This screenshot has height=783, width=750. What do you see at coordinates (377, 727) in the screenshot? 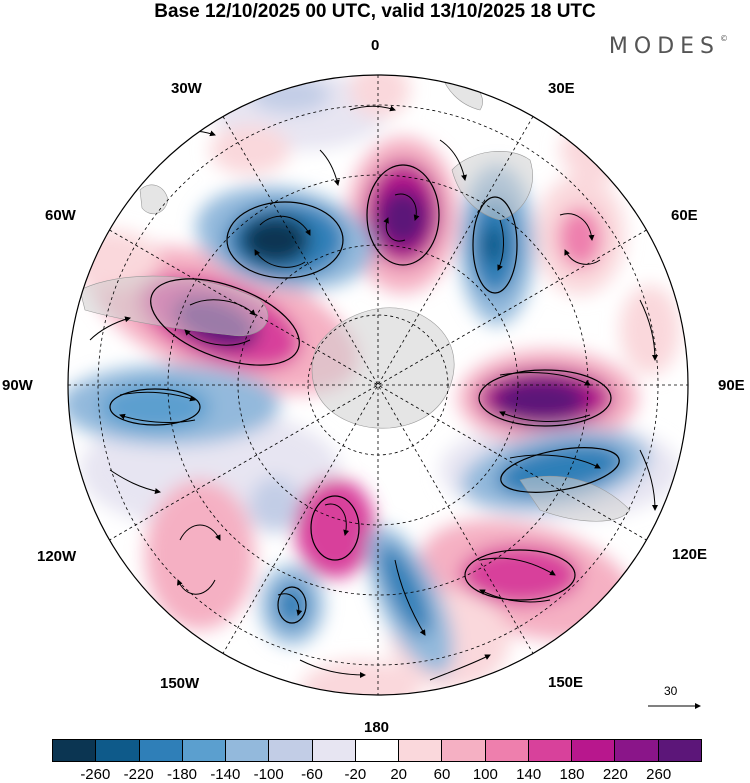
I see `lon-label-180: 180` at bounding box center [377, 727].